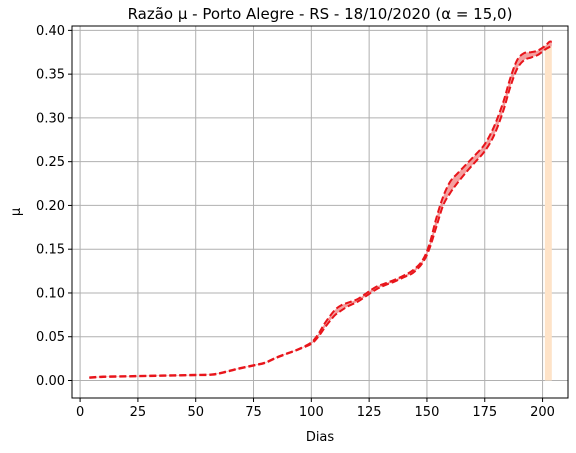  I want to click on x-axis-label: Dias, so click(320, 437).